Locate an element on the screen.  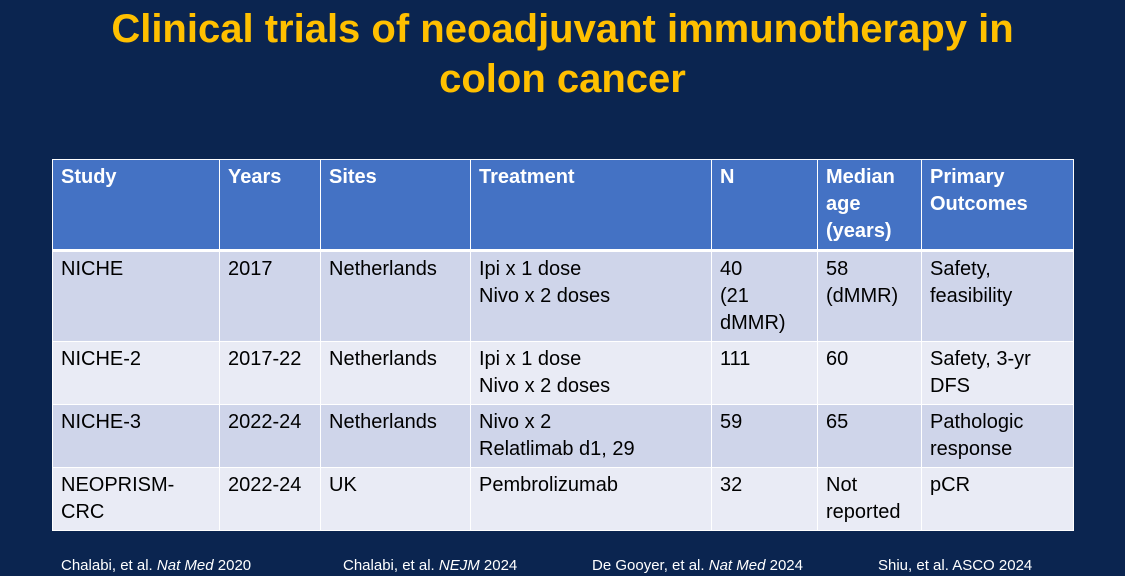
header-treatment: Treatment is located at coordinates (591, 205).